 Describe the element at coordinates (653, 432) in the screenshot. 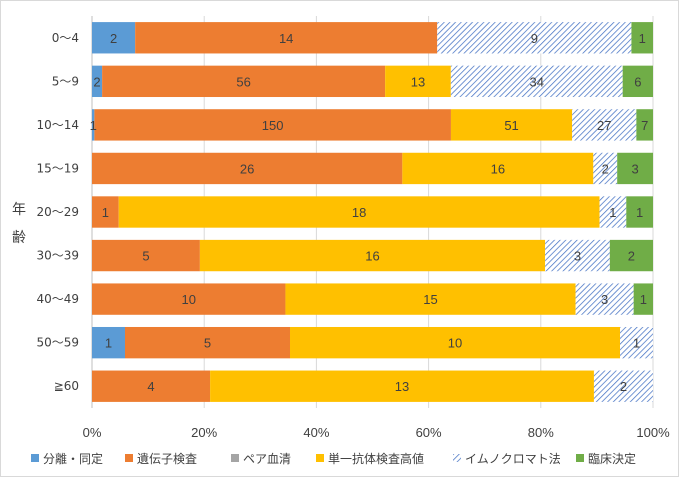

I see `x-tick-label: 100%` at that location.